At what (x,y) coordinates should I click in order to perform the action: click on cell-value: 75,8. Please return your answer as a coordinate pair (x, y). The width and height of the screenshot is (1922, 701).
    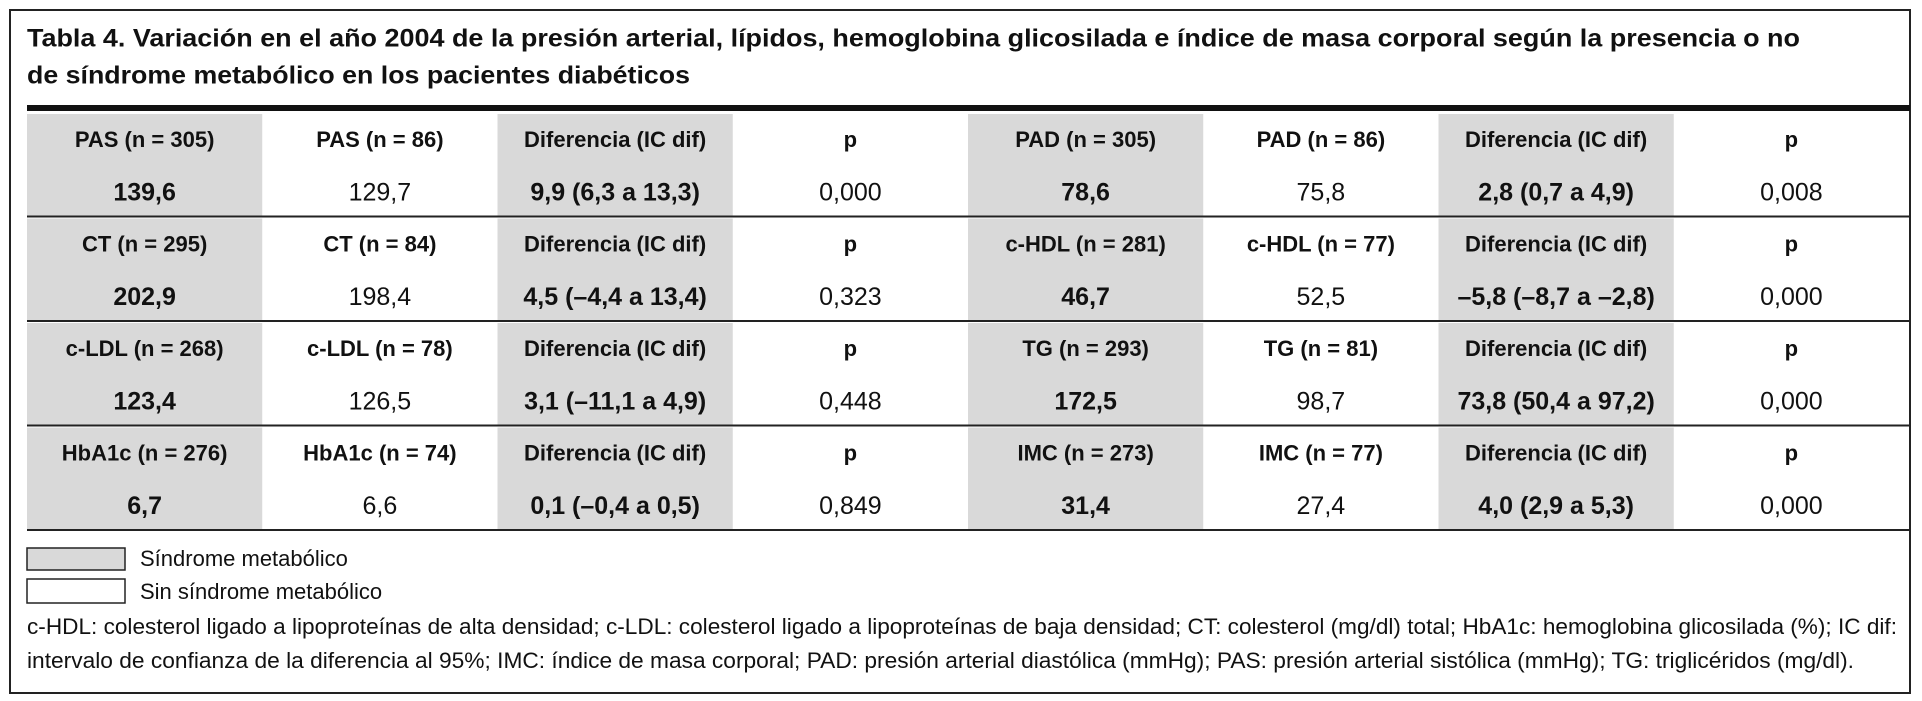
    Looking at the image, I should click on (1321, 193).